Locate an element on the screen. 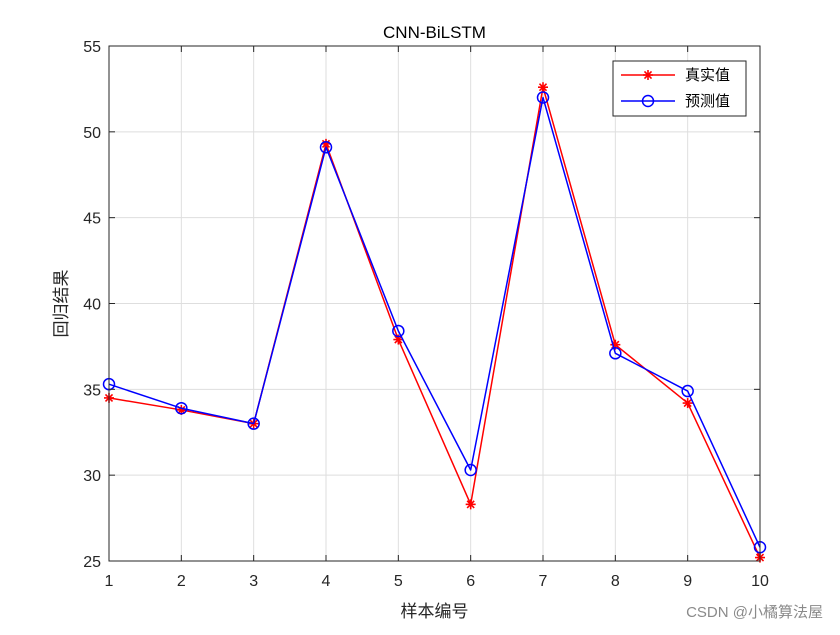 This screenshot has width=840, height=635. x-tick-label: 1 is located at coordinates (109, 581).